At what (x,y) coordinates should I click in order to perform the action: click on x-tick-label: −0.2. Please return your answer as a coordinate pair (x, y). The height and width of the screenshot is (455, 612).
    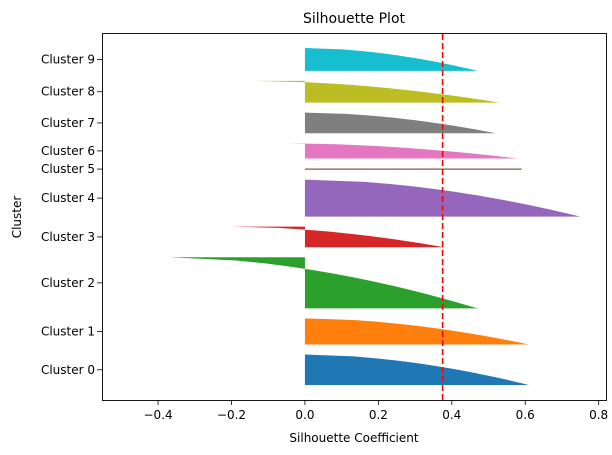
    Looking at the image, I should click on (231, 415).